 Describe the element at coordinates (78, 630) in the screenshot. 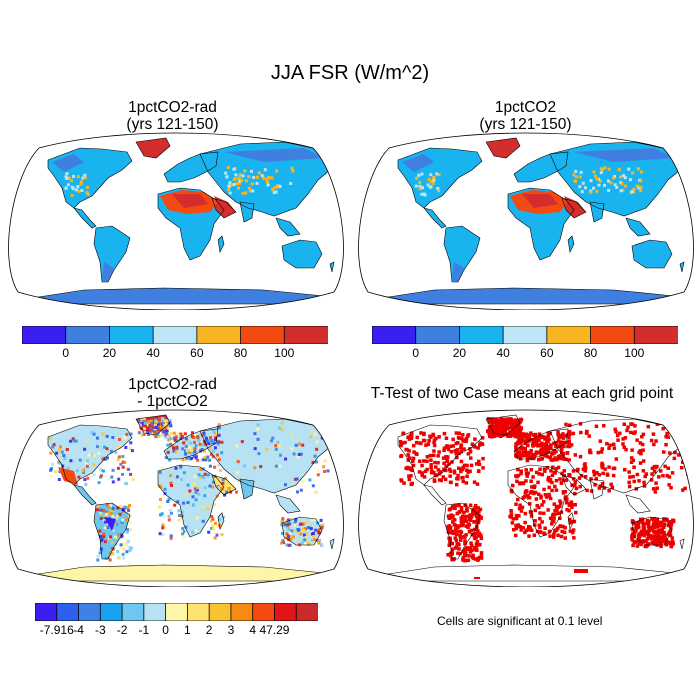

I see `colorbar-tick-label: -4` at that location.